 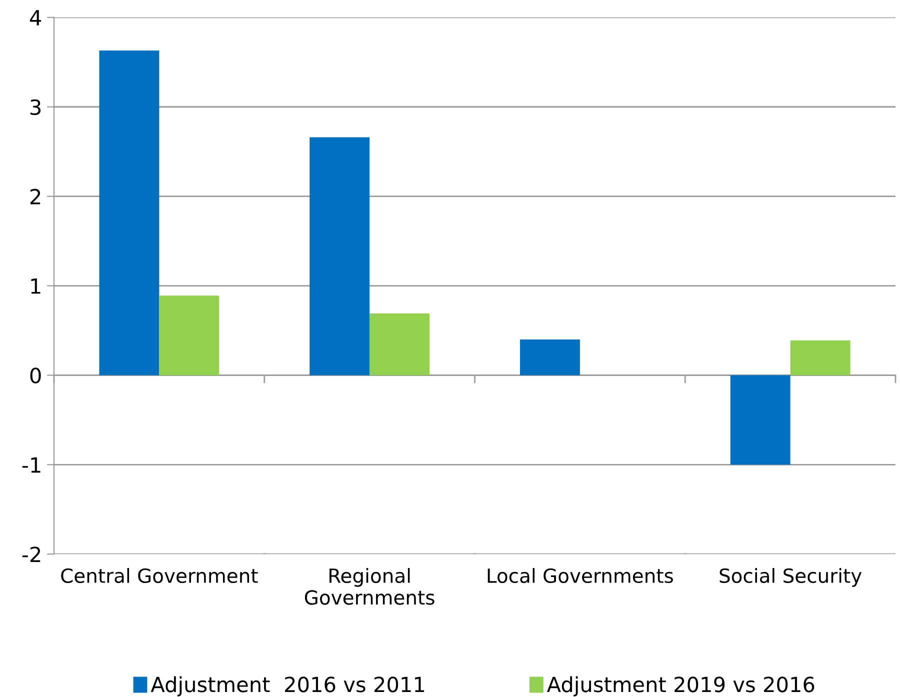 What do you see at coordinates (369, 586) in the screenshot?
I see `x-tick-label: Regional Governments` at bounding box center [369, 586].